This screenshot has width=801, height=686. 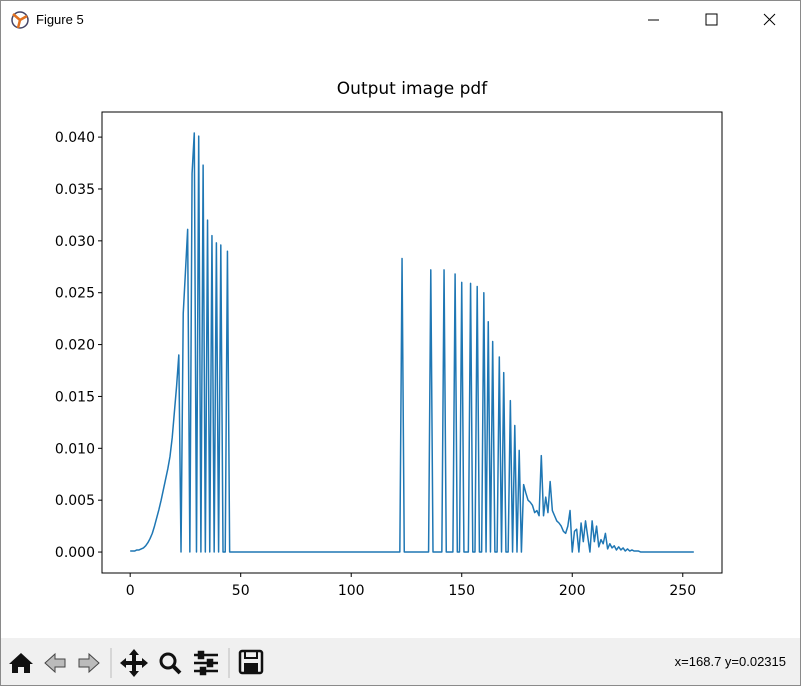 I want to click on pan-button, so click(x=134, y=663).